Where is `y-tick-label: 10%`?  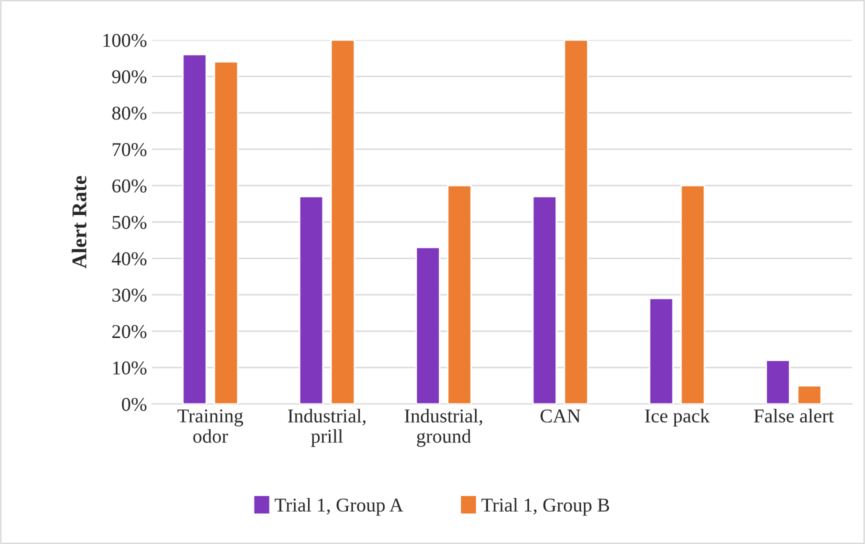
y-tick-label: 10% is located at coordinates (129, 368).